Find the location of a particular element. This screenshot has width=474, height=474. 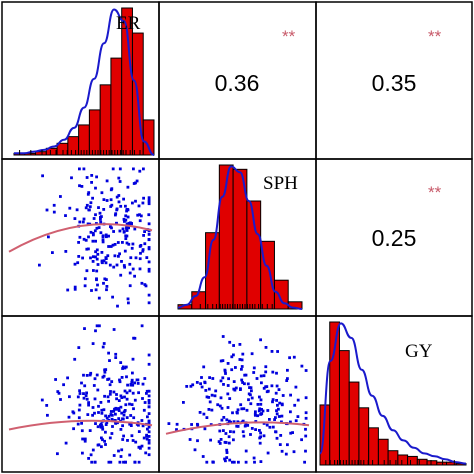

density-curve-sph is located at coordinates (240, 237).